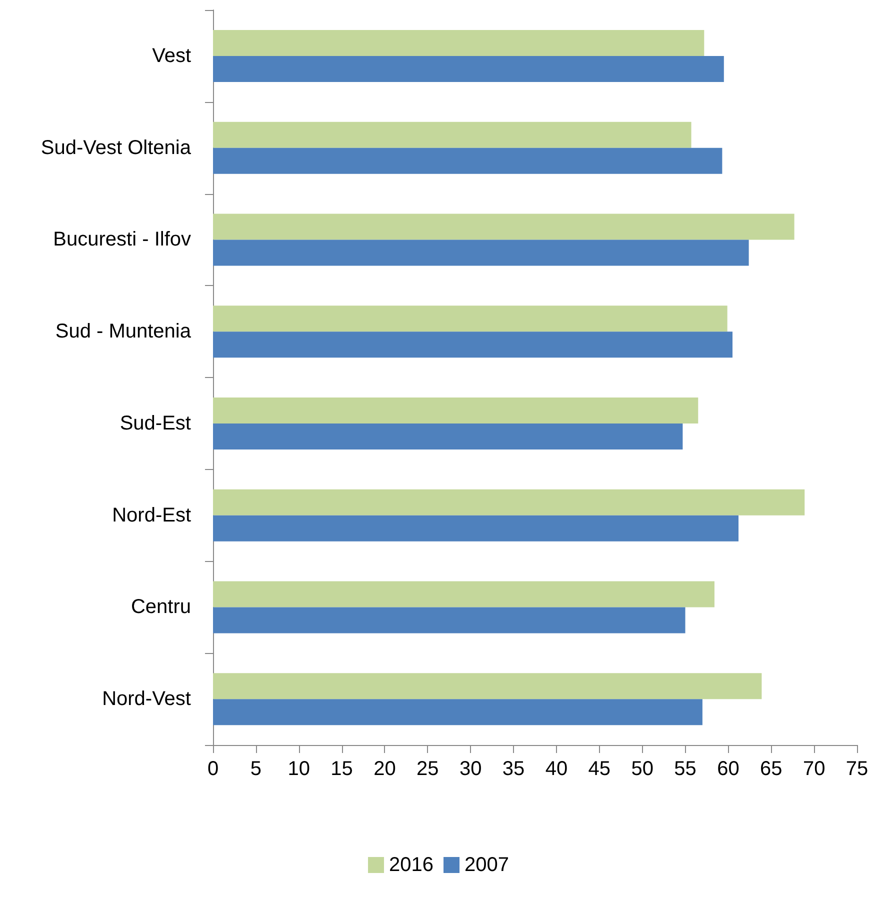 This screenshot has height=902, width=877. Describe the element at coordinates (642, 769) in the screenshot. I see `x-tick-label: 50` at that location.